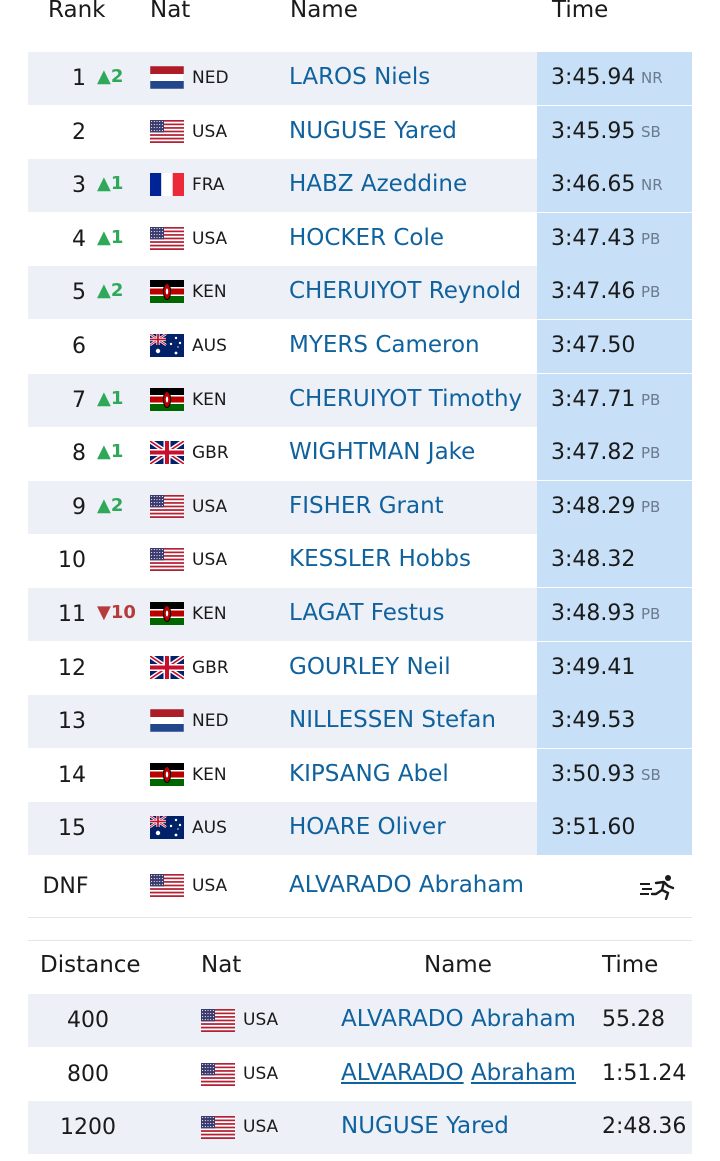  I want to click on header-time: Time, so click(580, 11).